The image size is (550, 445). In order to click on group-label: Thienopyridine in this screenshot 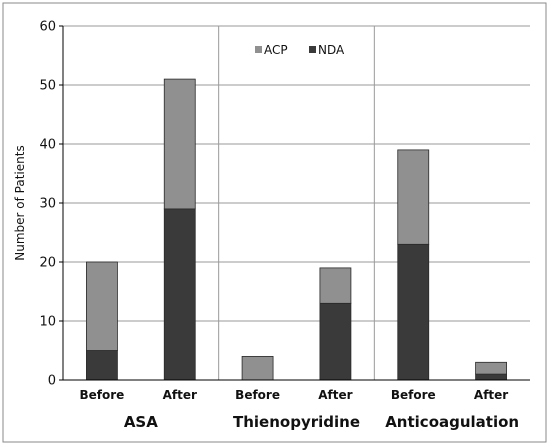, I will do `click(296, 422)`.